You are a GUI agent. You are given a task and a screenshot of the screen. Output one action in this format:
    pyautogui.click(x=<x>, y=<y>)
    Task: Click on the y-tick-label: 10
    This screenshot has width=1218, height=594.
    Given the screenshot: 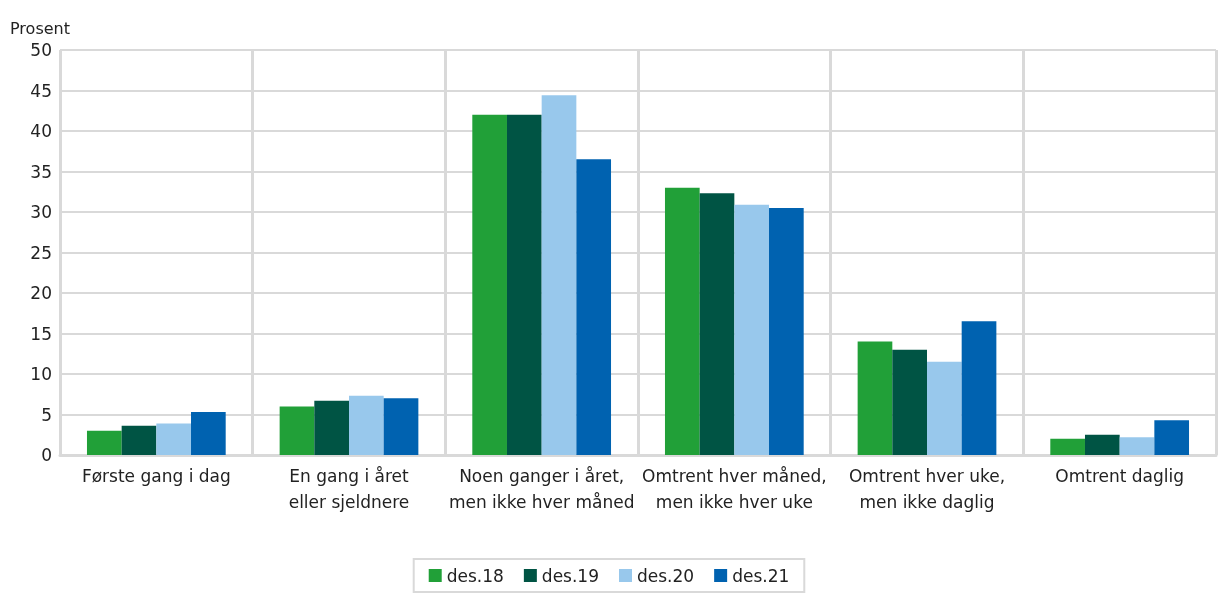 What is the action you would take?
    pyautogui.click(x=41, y=374)
    